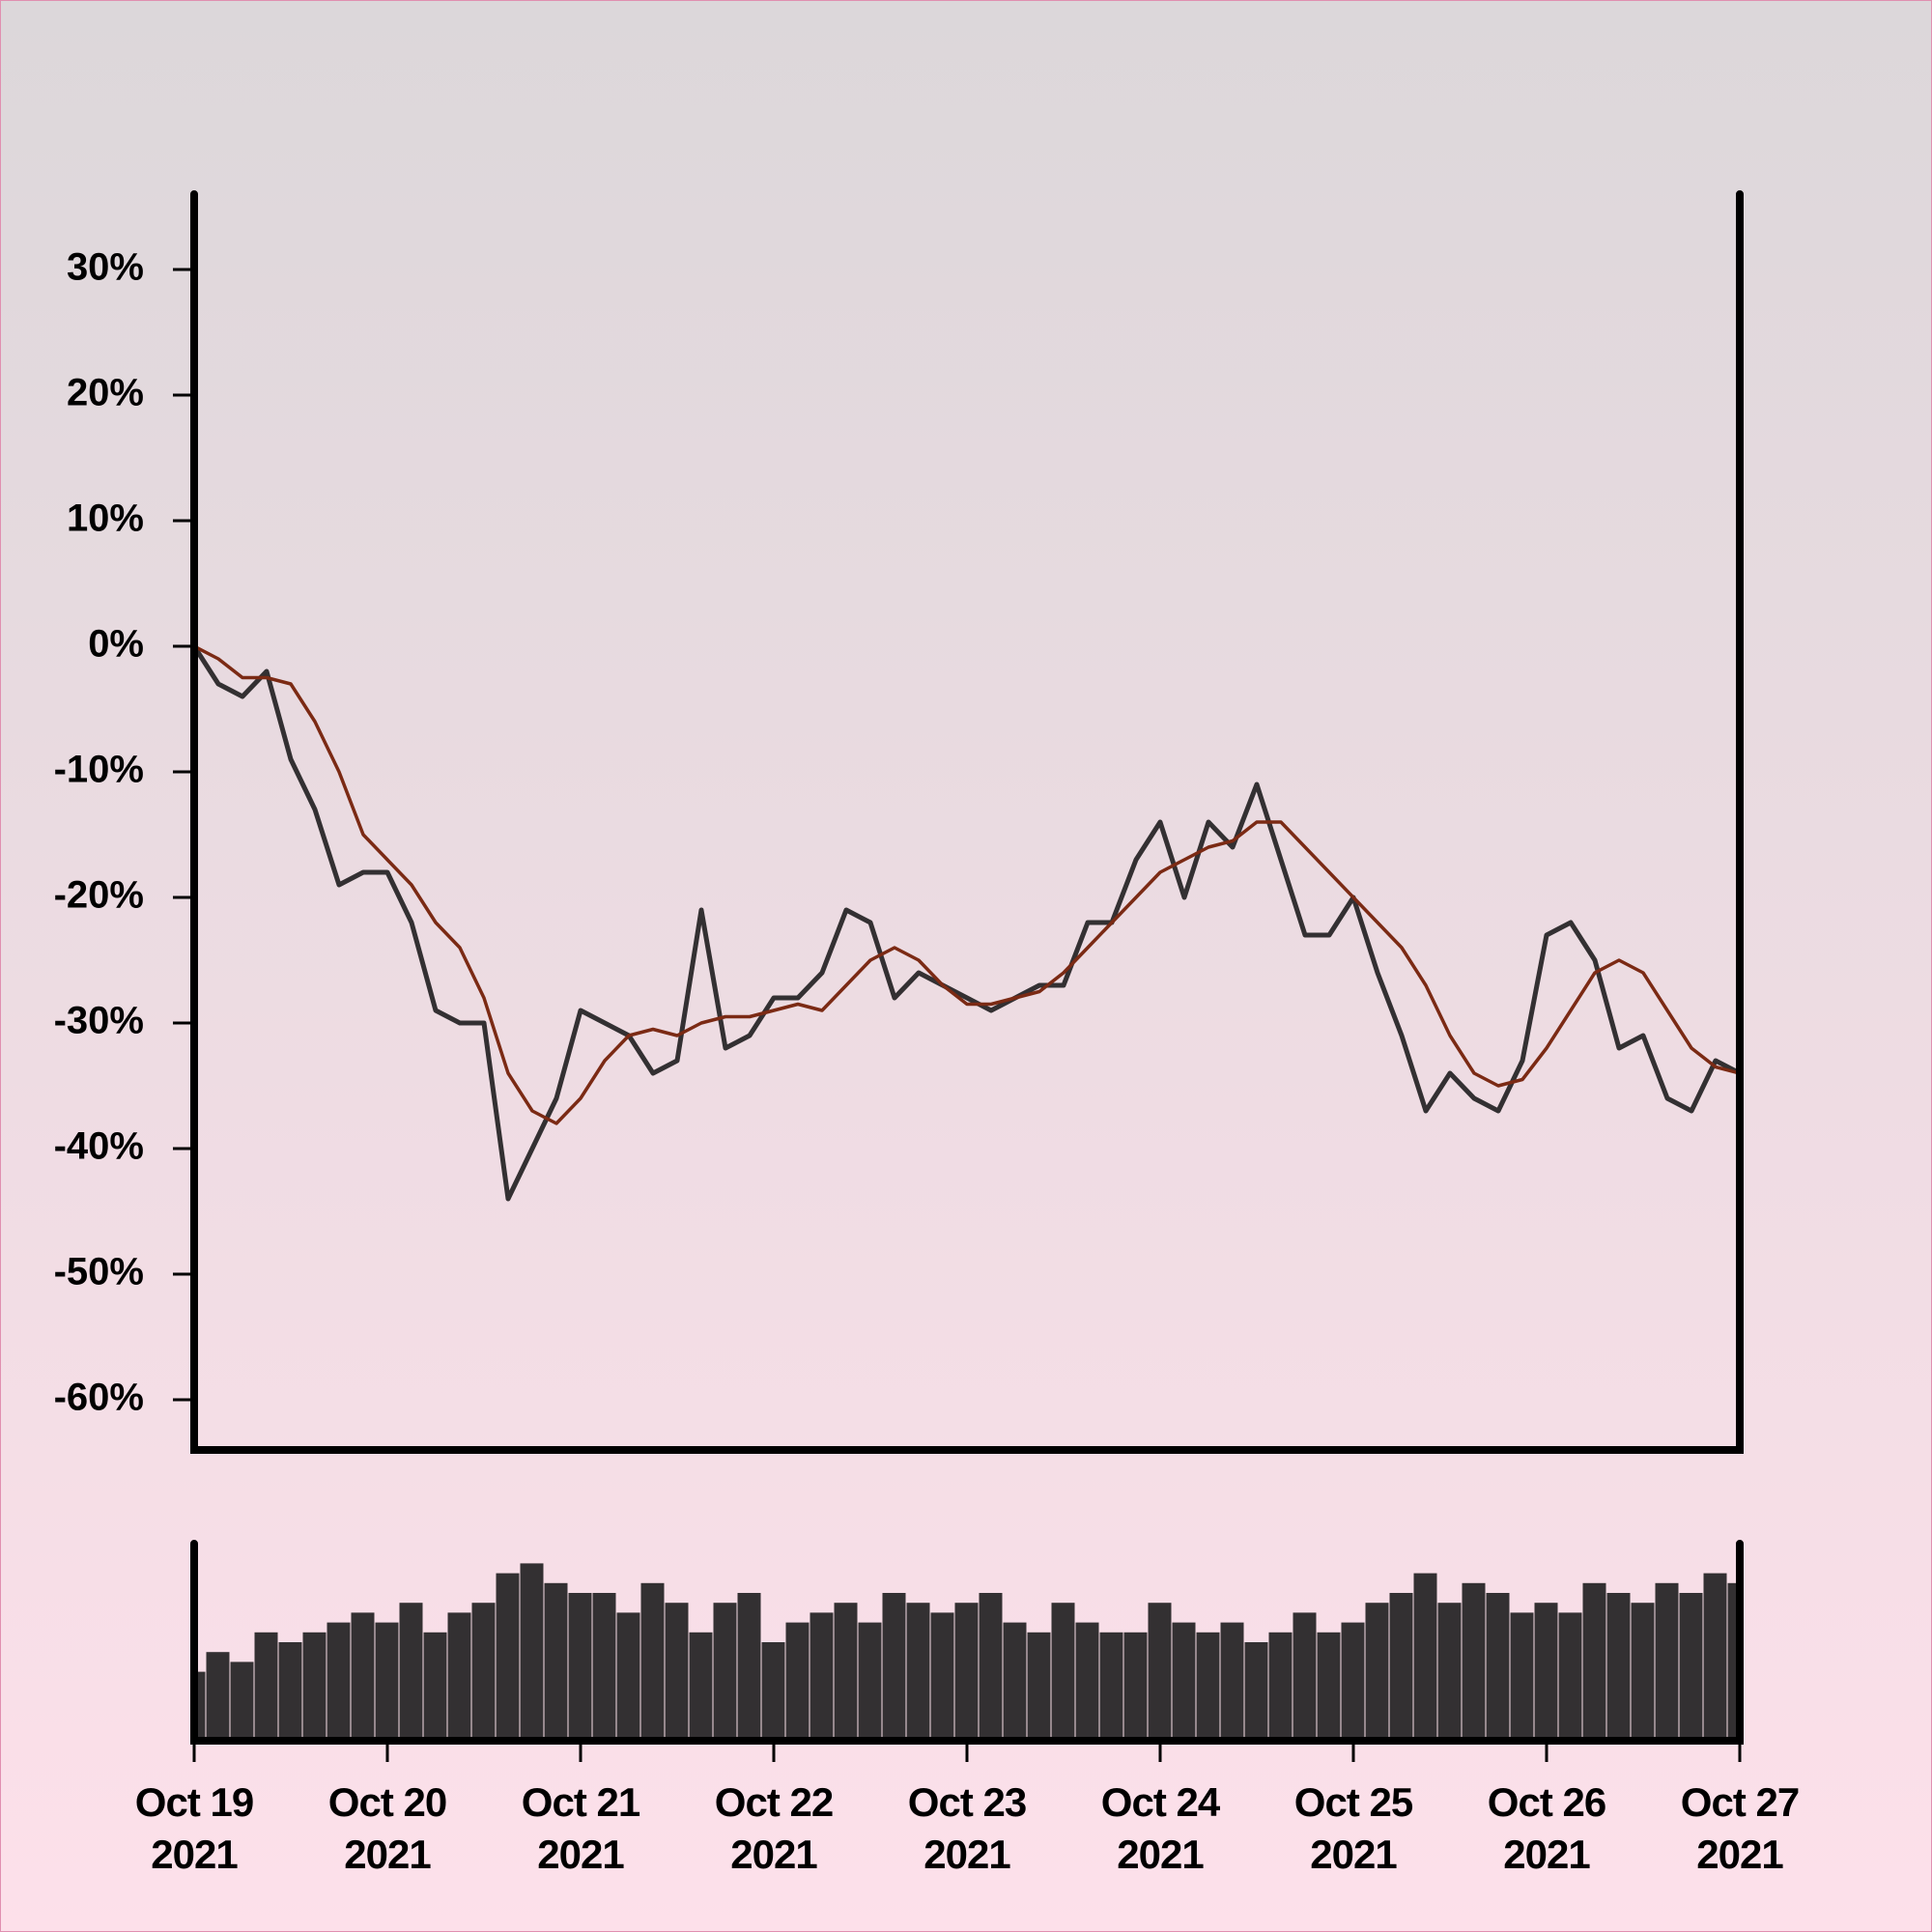  I want to click on y-tick-label: -10%, so click(99, 770).